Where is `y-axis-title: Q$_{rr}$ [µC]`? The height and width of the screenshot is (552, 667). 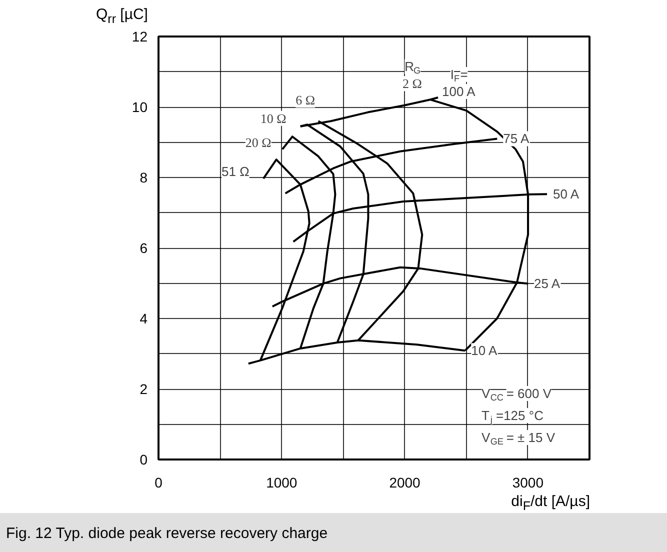 y-axis-title: Q$_{rr}$ [µC] is located at coordinates (122, 16).